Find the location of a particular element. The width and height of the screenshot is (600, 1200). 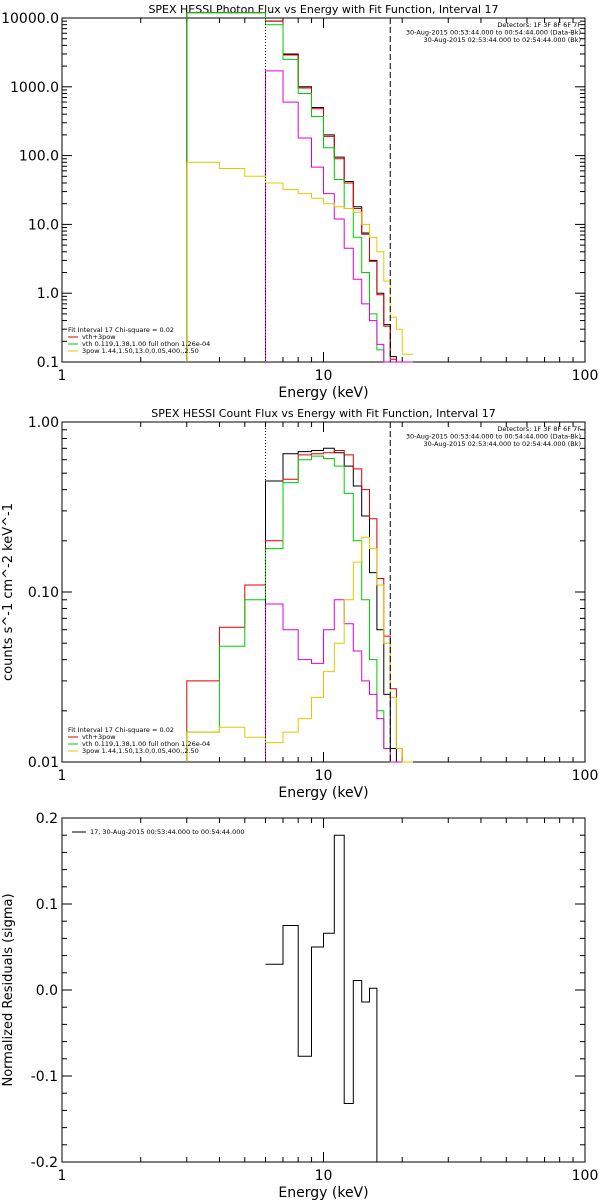

y-tick-label: -0.2 is located at coordinates (44, 1163).